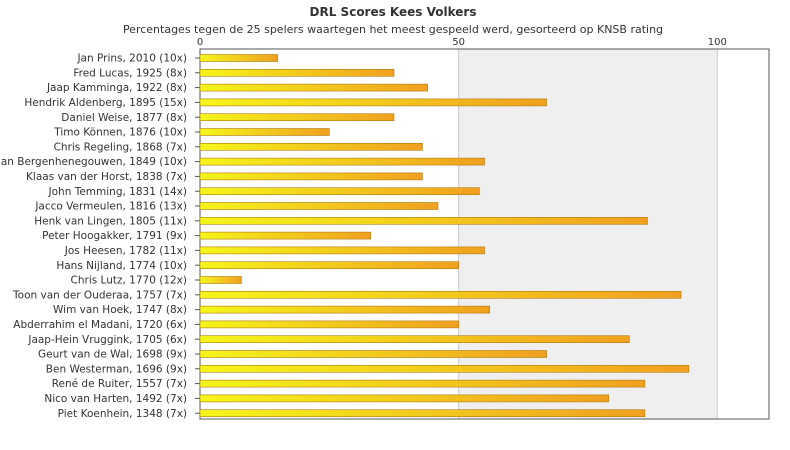 The width and height of the screenshot is (790, 450). Describe the element at coordinates (458, 42) in the screenshot. I see `x-tick-label: 50` at that location.